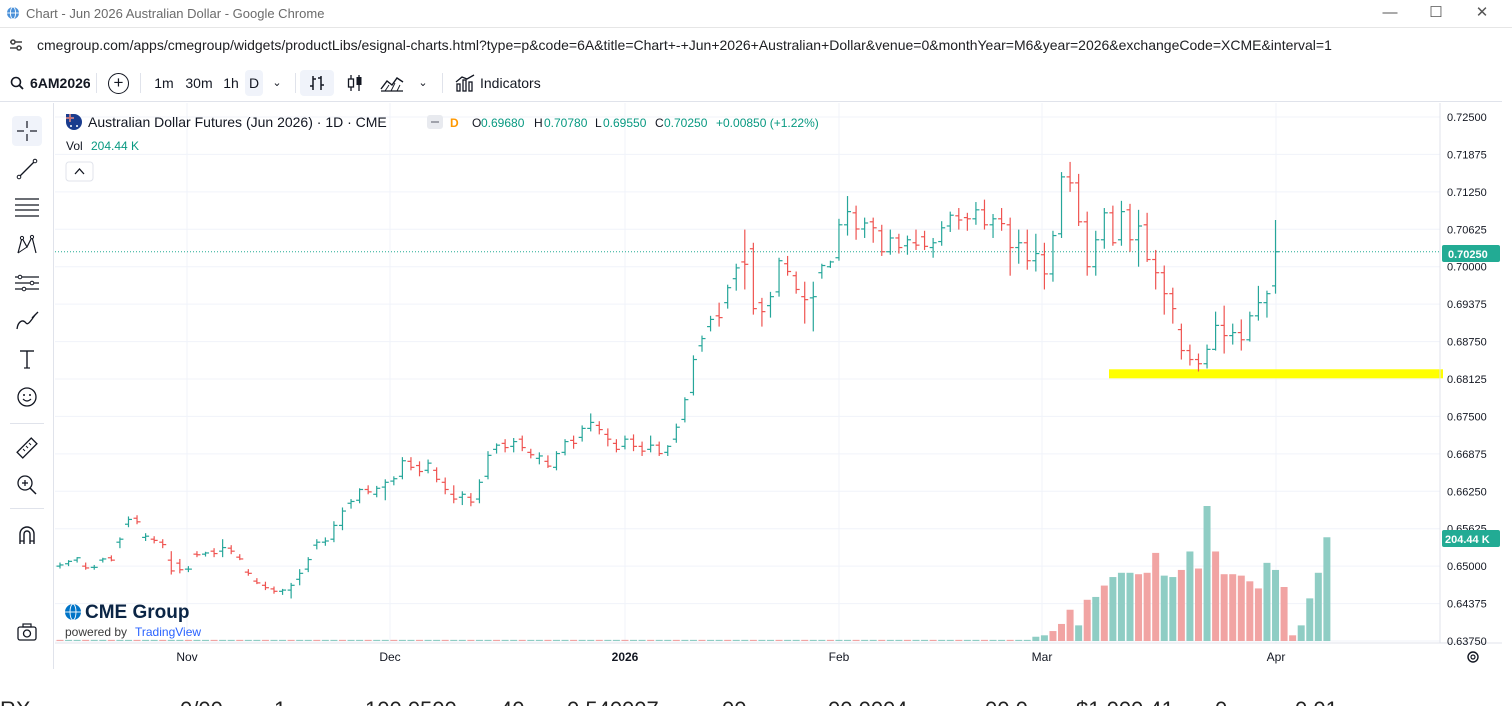 The image size is (1512, 706). I want to click on indicators-icon, so click(465, 83).